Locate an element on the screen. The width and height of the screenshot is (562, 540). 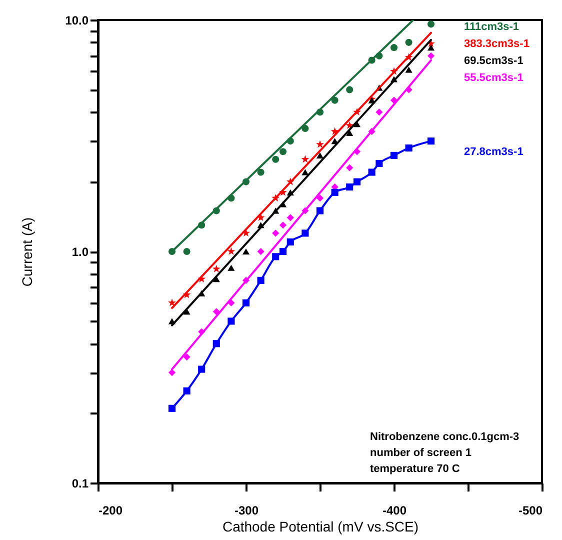
x-axis-title: Cathode Potential (mV vs.SCE) is located at coordinates (320, 526).